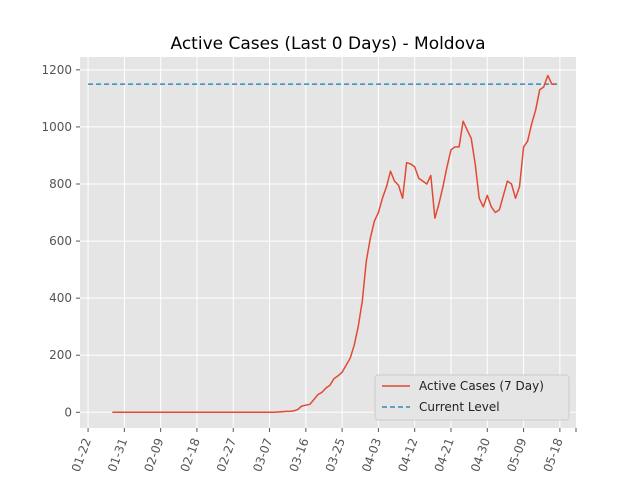  Describe the element at coordinates (335, 455) in the screenshot. I see `x-tick-label: 03-25` at that location.